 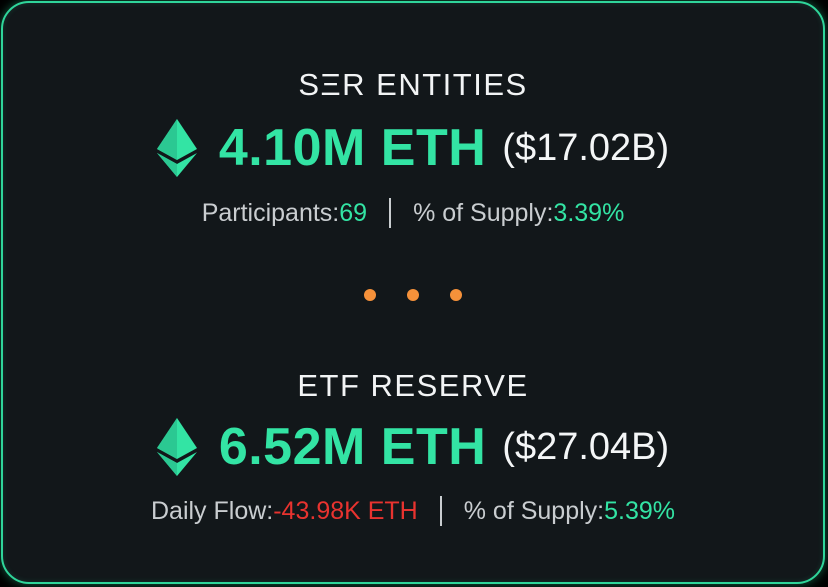 I want to click on etf-supply-value: 5.39%, so click(x=639, y=510).